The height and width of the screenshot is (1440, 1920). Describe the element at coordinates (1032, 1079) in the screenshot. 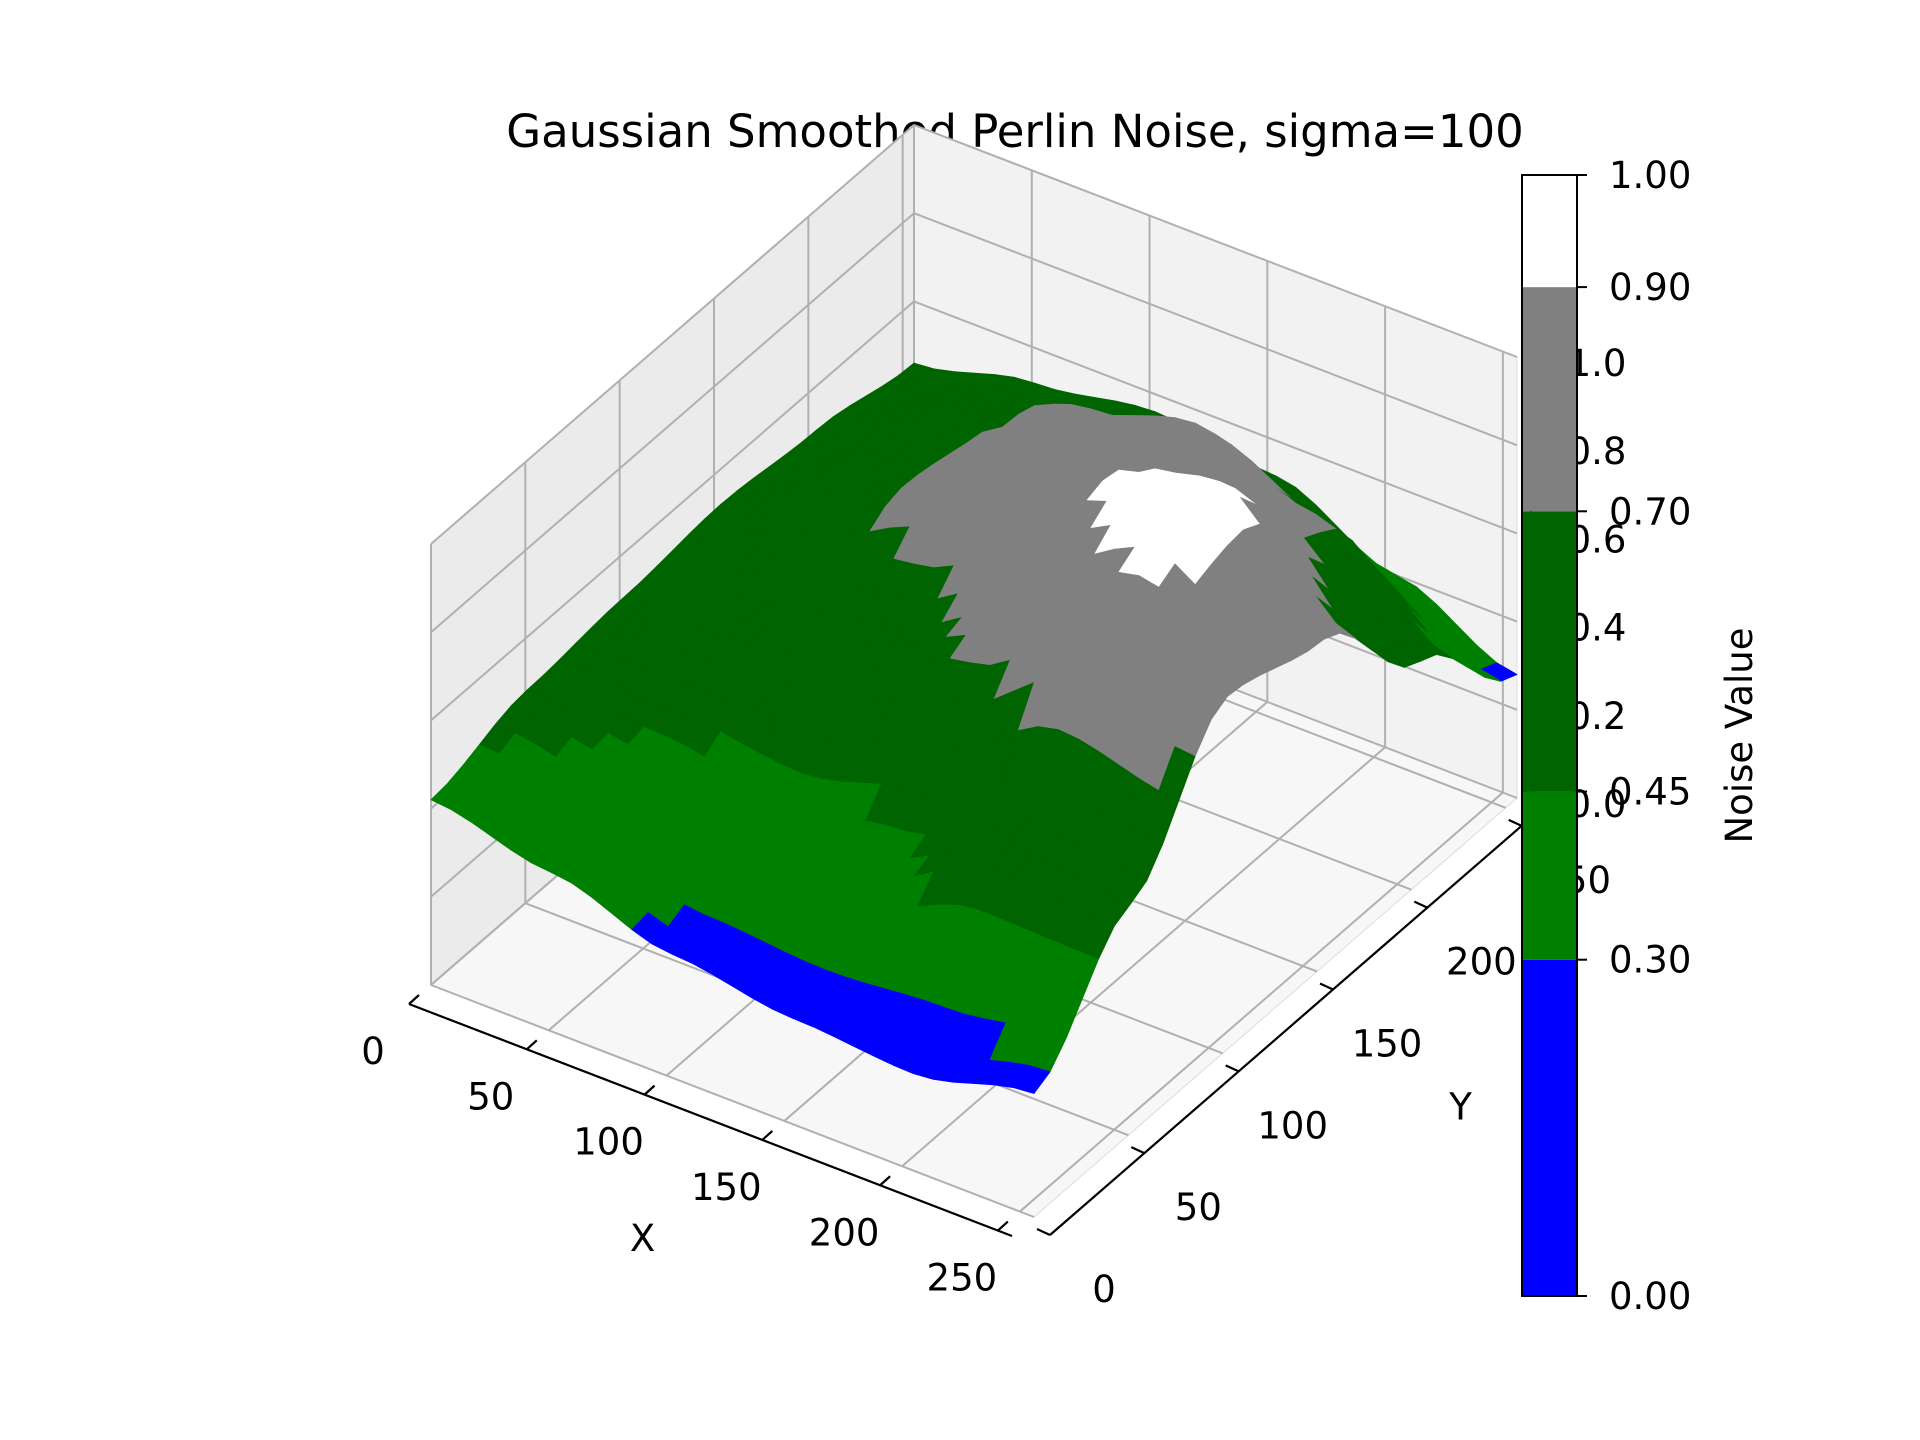

I see `surface-cell` at that location.